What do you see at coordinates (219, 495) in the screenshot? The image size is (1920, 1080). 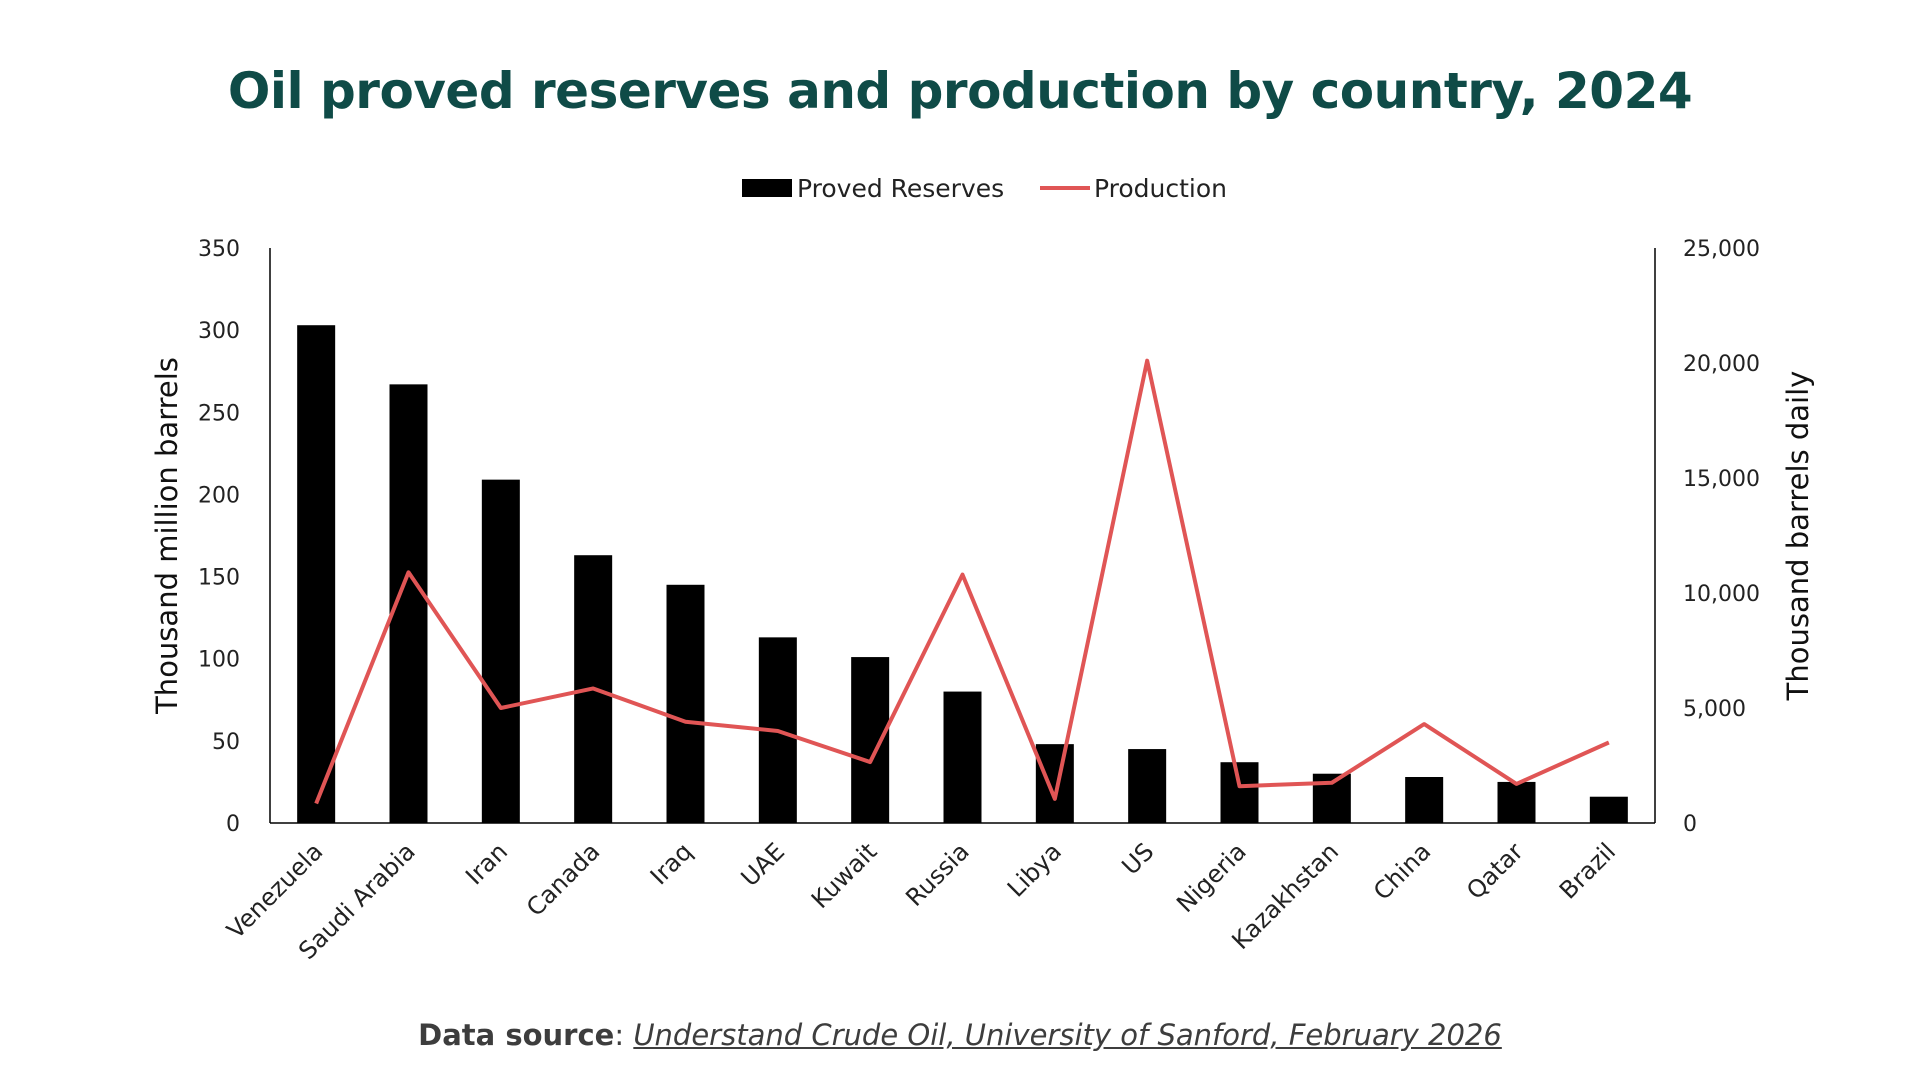 I see `y-left-tick-label: 200` at bounding box center [219, 495].